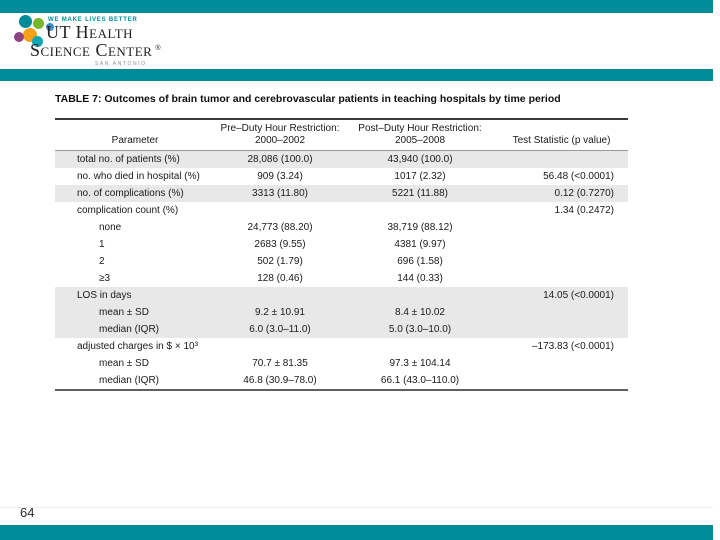 This screenshot has width=720, height=540. Describe the element at coordinates (128, 210) in the screenshot. I see `parameter-cell: complication count (%)` at that location.